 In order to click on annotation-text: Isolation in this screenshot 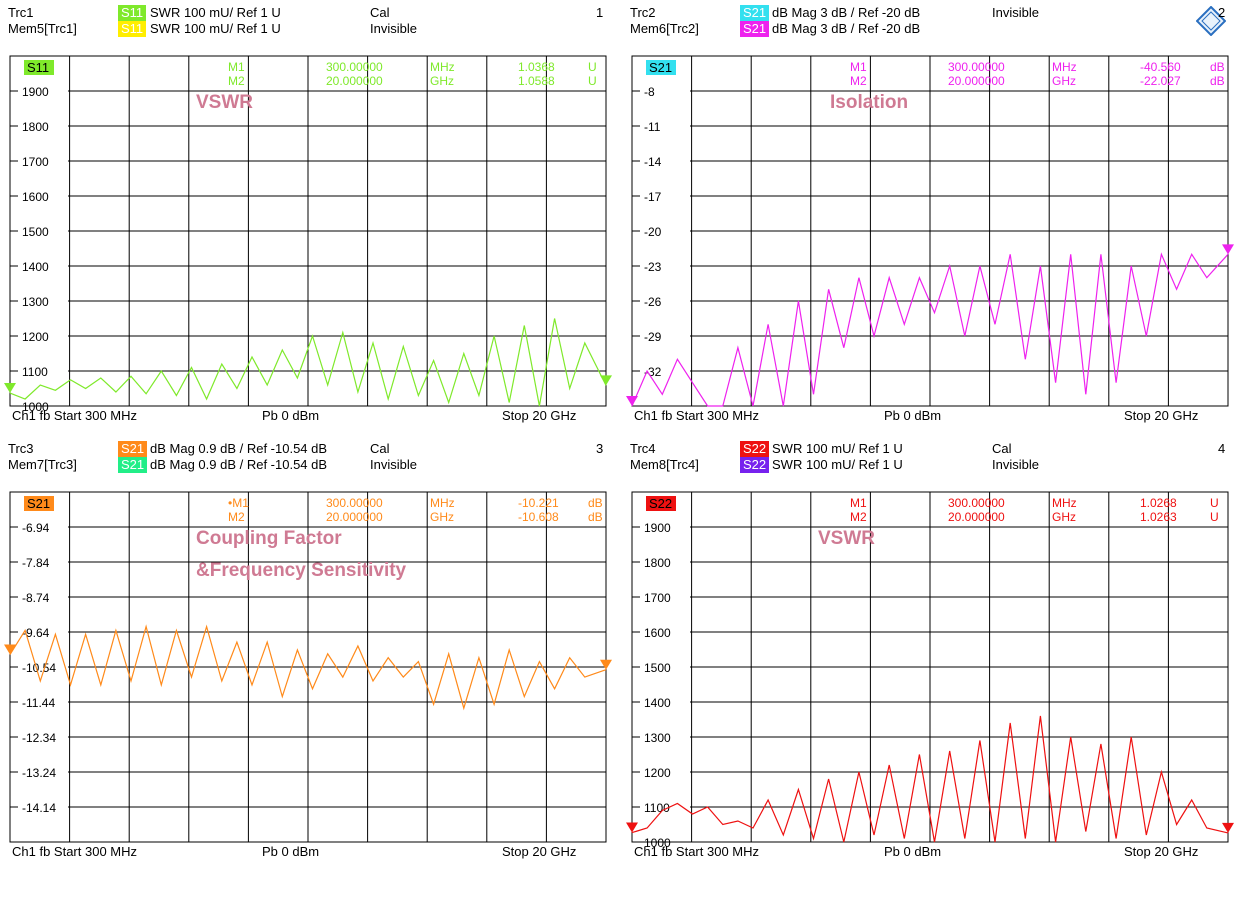, I will do `click(869, 102)`.